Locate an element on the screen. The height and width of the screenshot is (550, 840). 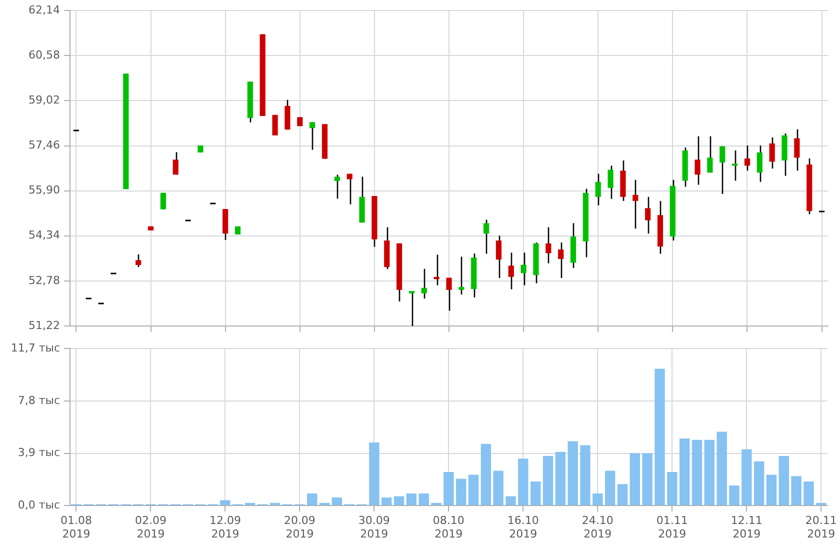
x-tick-label: 01.11 2019 is located at coordinates (672, 527).